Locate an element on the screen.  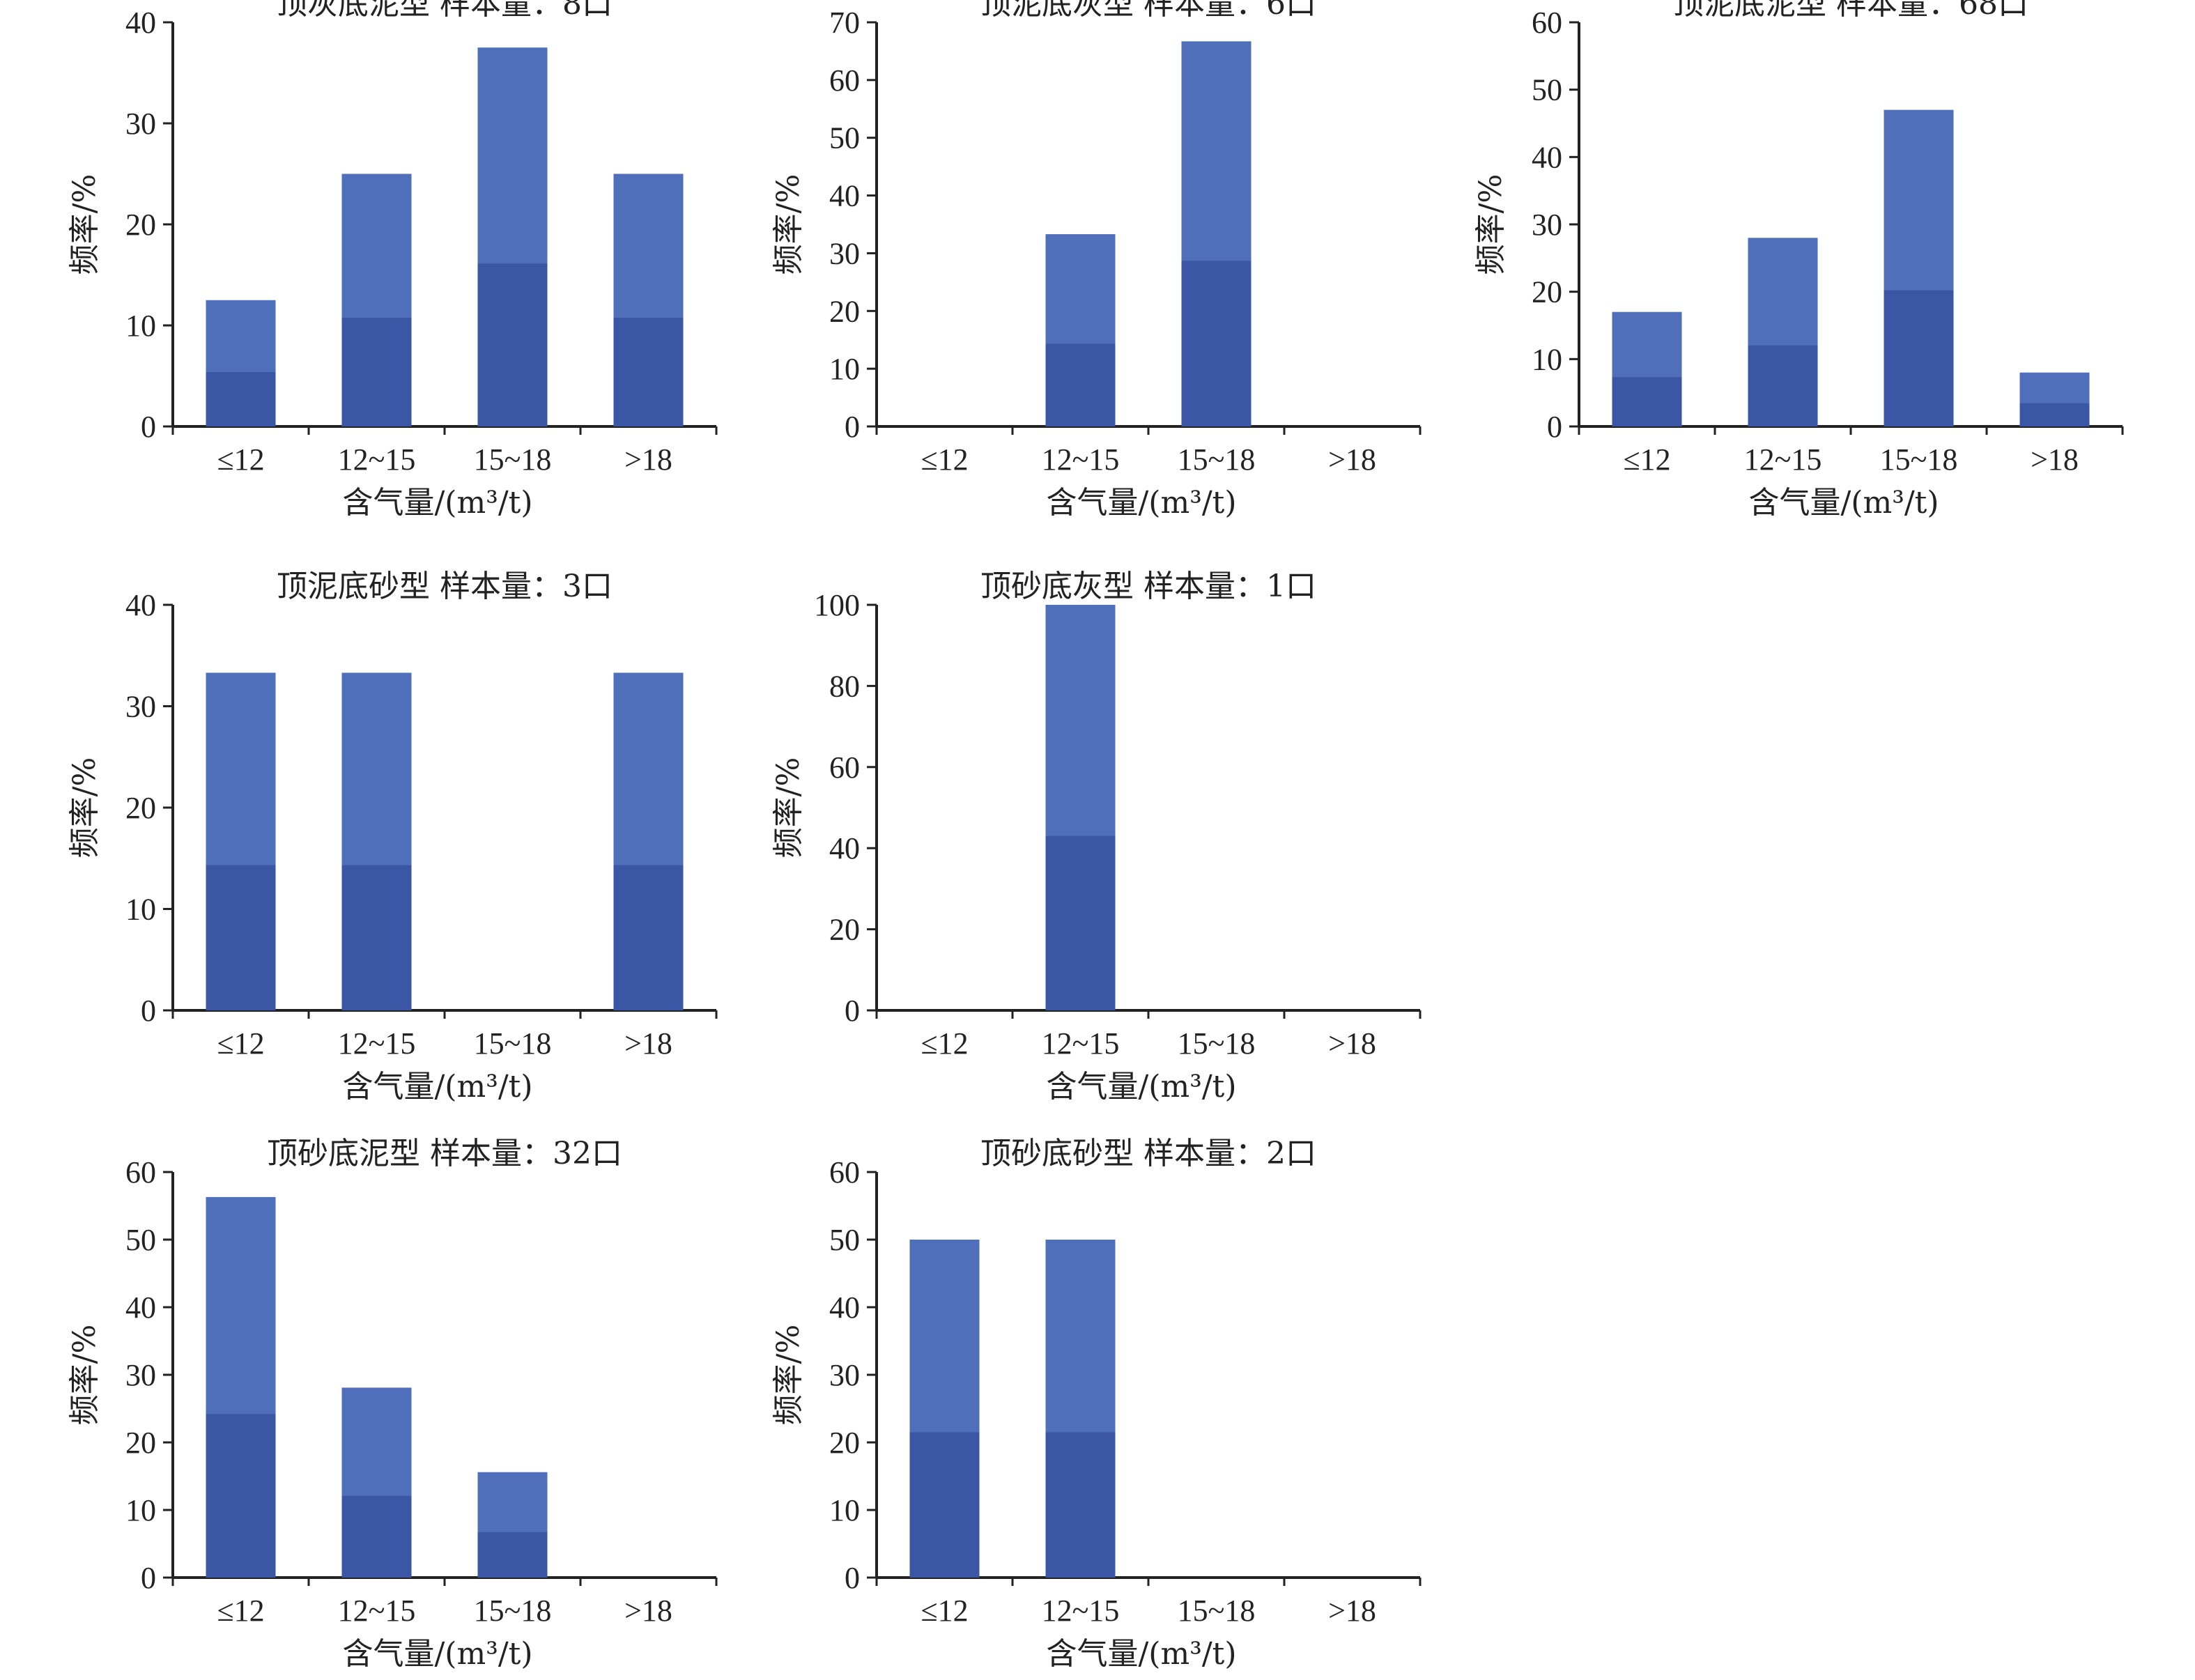
chart-title: 顶砂底砂型 样本量：2口 is located at coordinates (1148, 1153).